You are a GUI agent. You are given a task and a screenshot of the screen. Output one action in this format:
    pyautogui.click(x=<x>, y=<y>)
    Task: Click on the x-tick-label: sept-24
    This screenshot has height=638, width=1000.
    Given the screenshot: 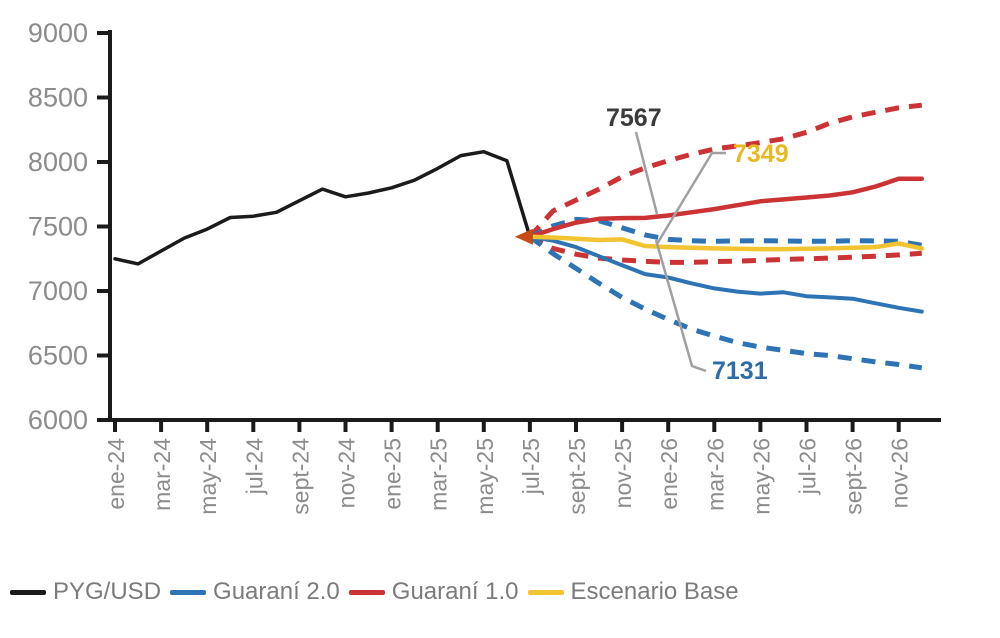 What is the action you would take?
    pyautogui.click(x=300, y=476)
    